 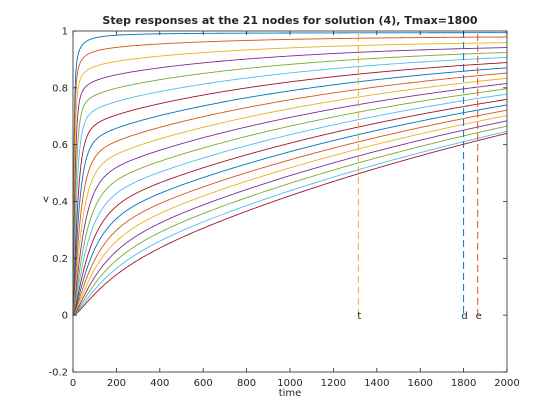 I want to click on marker-label-d: d, so click(x=464, y=316).